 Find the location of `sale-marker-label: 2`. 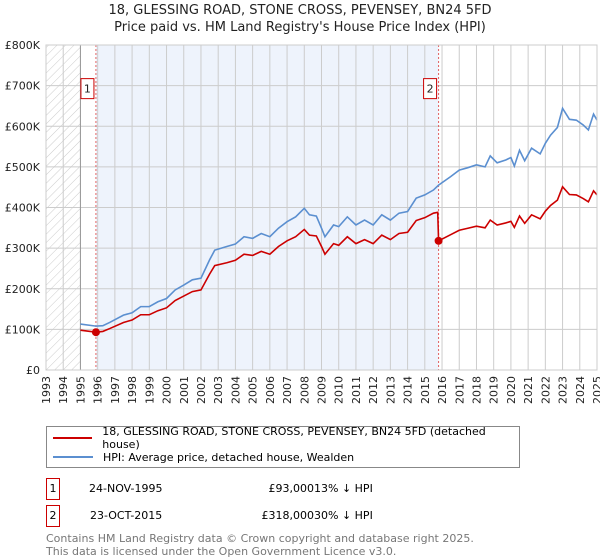

sale-marker-label: 2 is located at coordinates (430, 89).